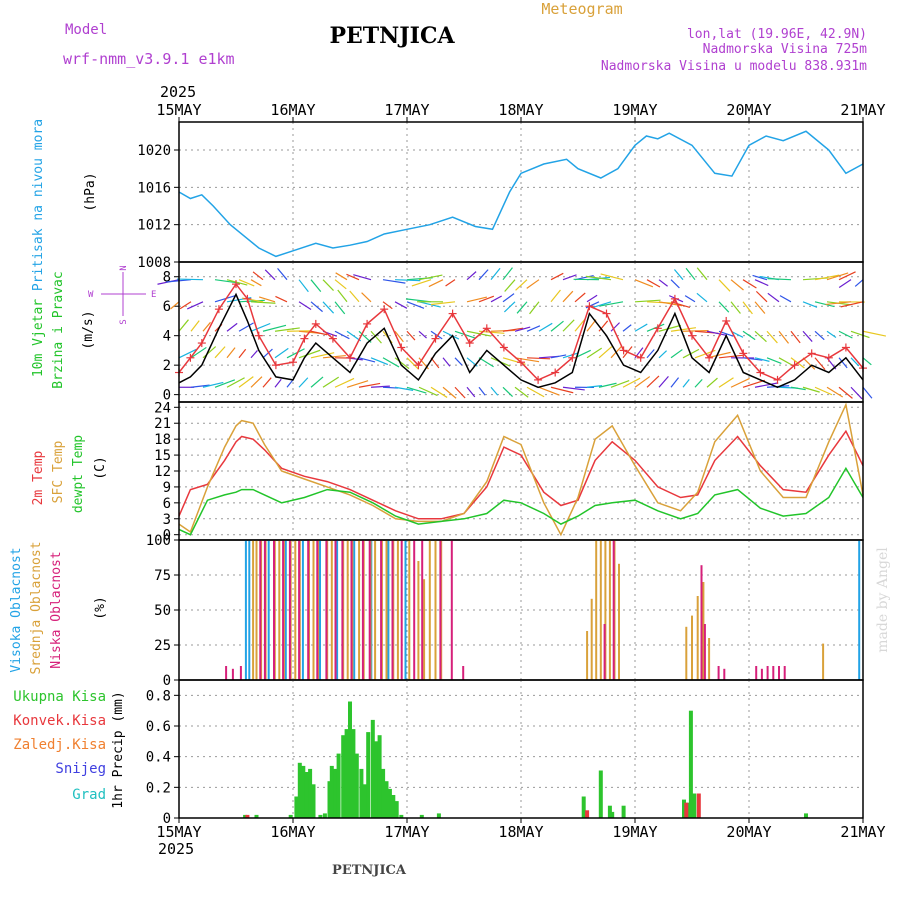 Image resolution: width=900 pixels, height=900 pixels. I want to click on y-tick-label: 18, so click(162, 440).